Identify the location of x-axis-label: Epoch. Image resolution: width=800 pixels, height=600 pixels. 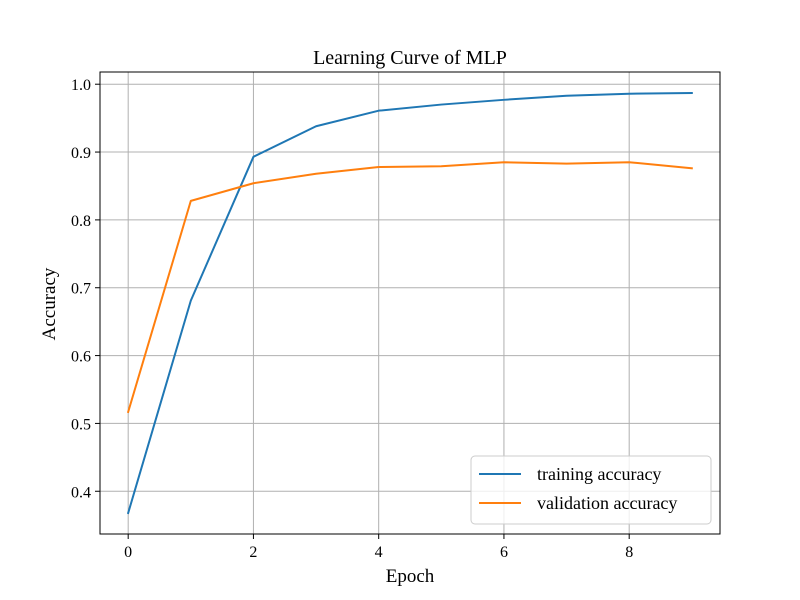
(410, 576).